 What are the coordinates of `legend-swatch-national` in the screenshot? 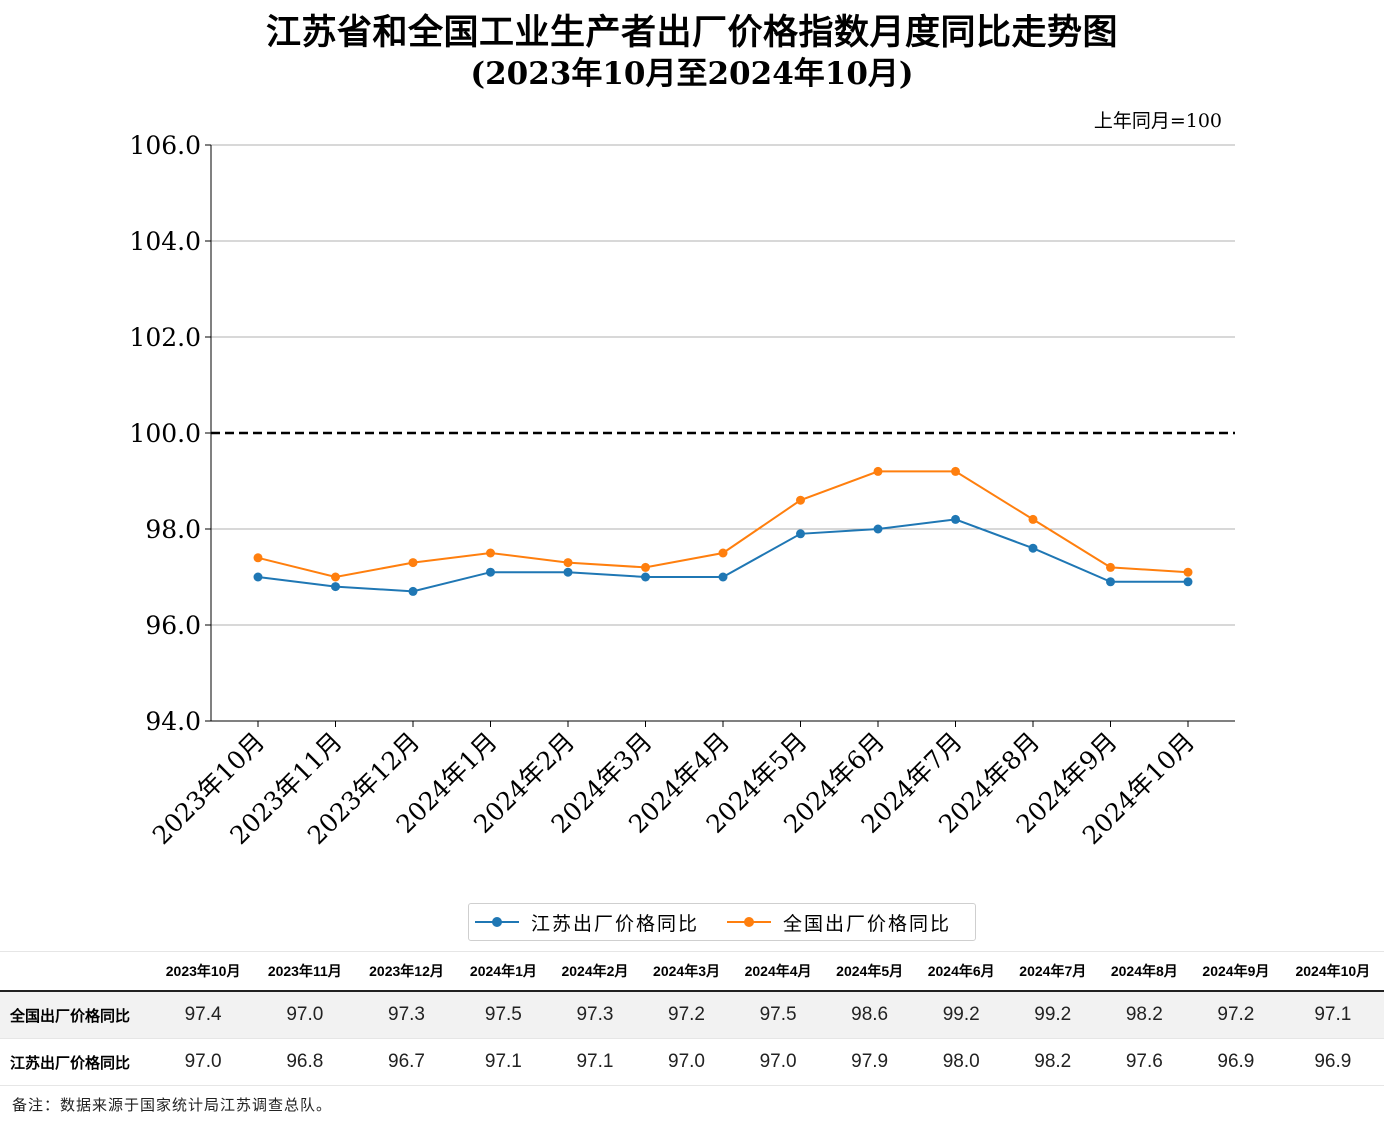 It's located at (749, 922).